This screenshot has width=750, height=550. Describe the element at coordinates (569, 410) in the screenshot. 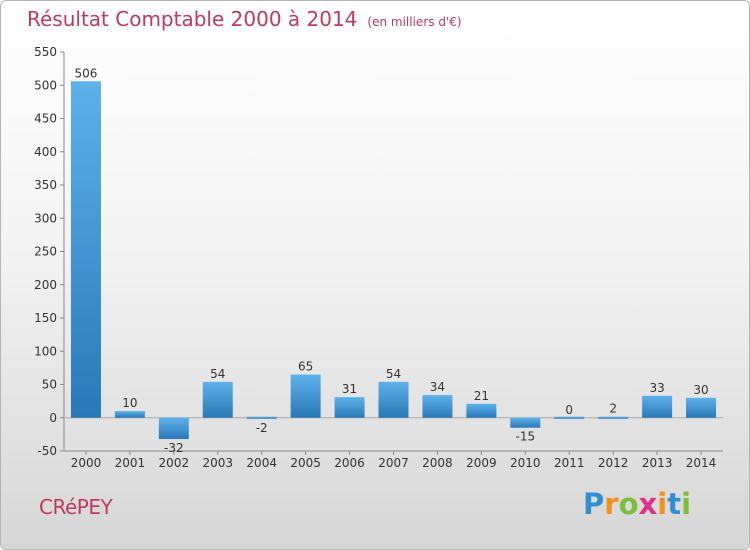

I see `data-label-2011: 0` at that location.